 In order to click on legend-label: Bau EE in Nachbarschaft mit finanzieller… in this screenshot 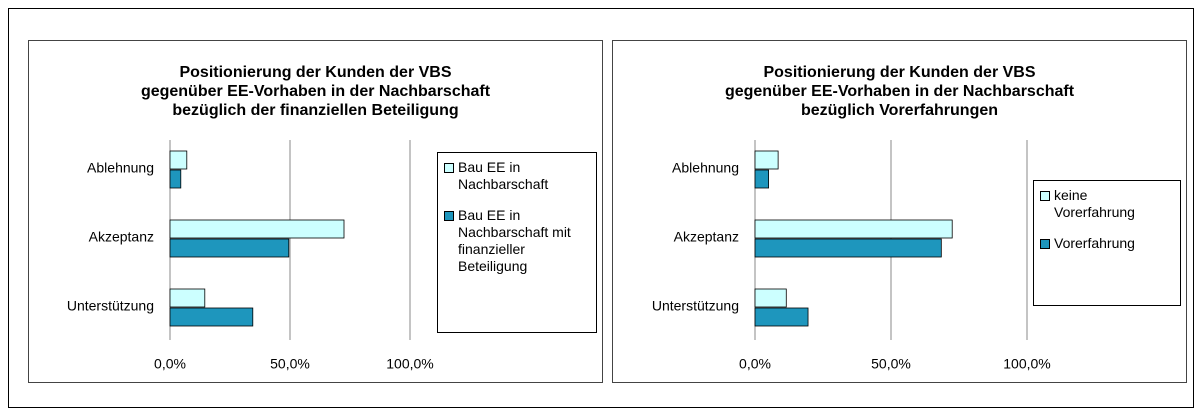, I will do `click(514, 240)`.